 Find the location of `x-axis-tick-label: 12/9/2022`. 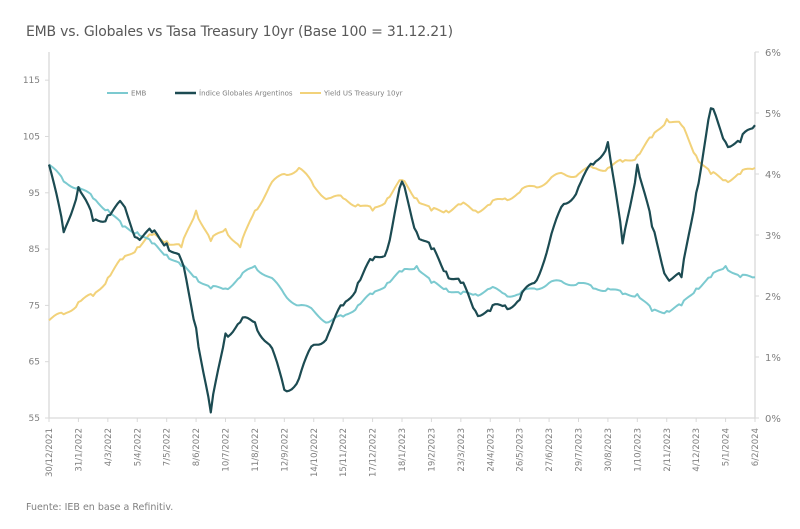

x-axis-tick-label: 12/9/2022 is located at coordinates (285, 450).